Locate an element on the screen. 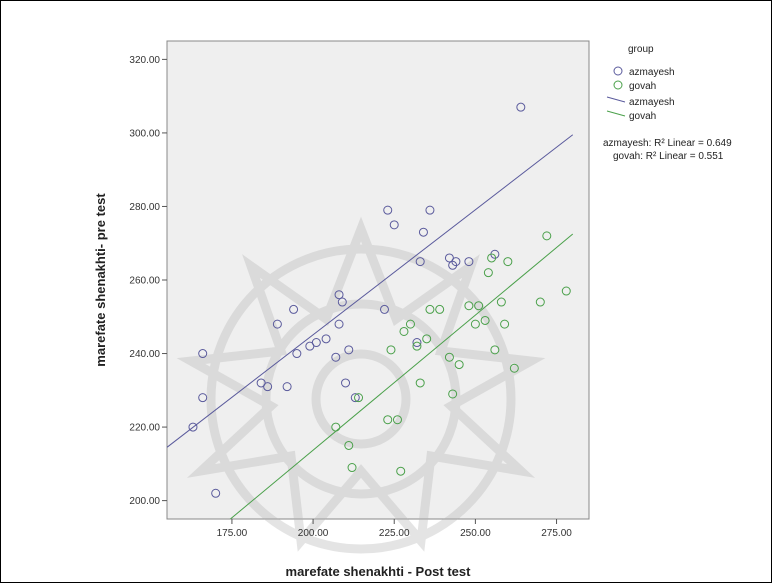 Image resolution: width=772 pixels, height=583 pixels. legend-line-label-azmayesh: azmayesh is located at coordinates (652, 102).